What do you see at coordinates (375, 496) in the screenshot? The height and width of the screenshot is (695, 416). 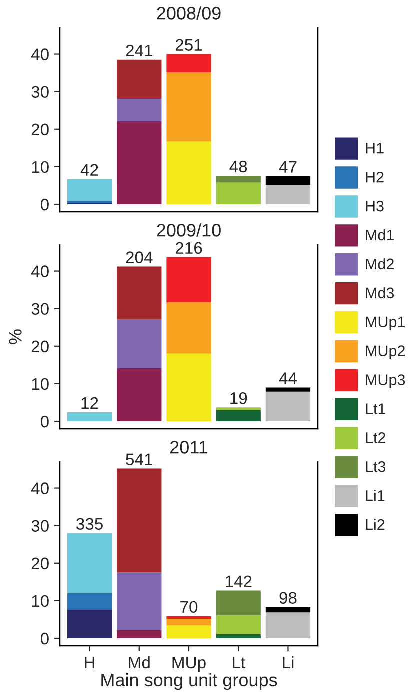 I see `legend-label: Li1` at bounding box center [375, 496].